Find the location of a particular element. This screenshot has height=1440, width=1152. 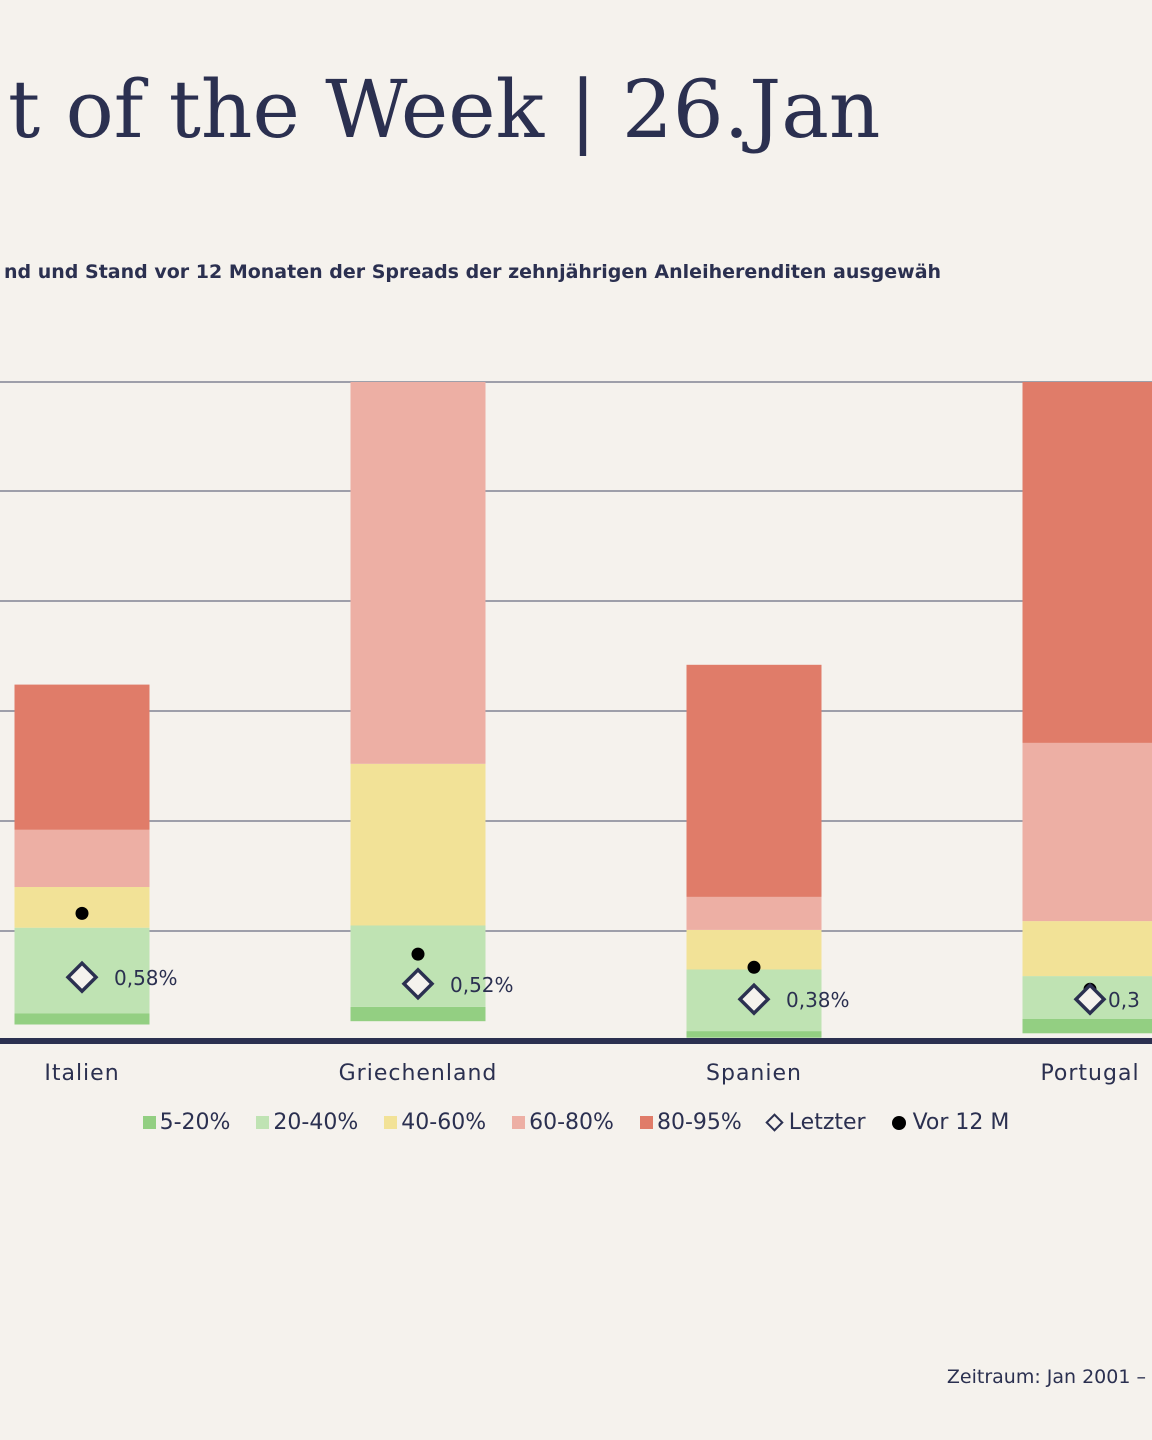

footer-period: Zeitraum: Jan 2001 – is located at coordinates (1046, 1377).